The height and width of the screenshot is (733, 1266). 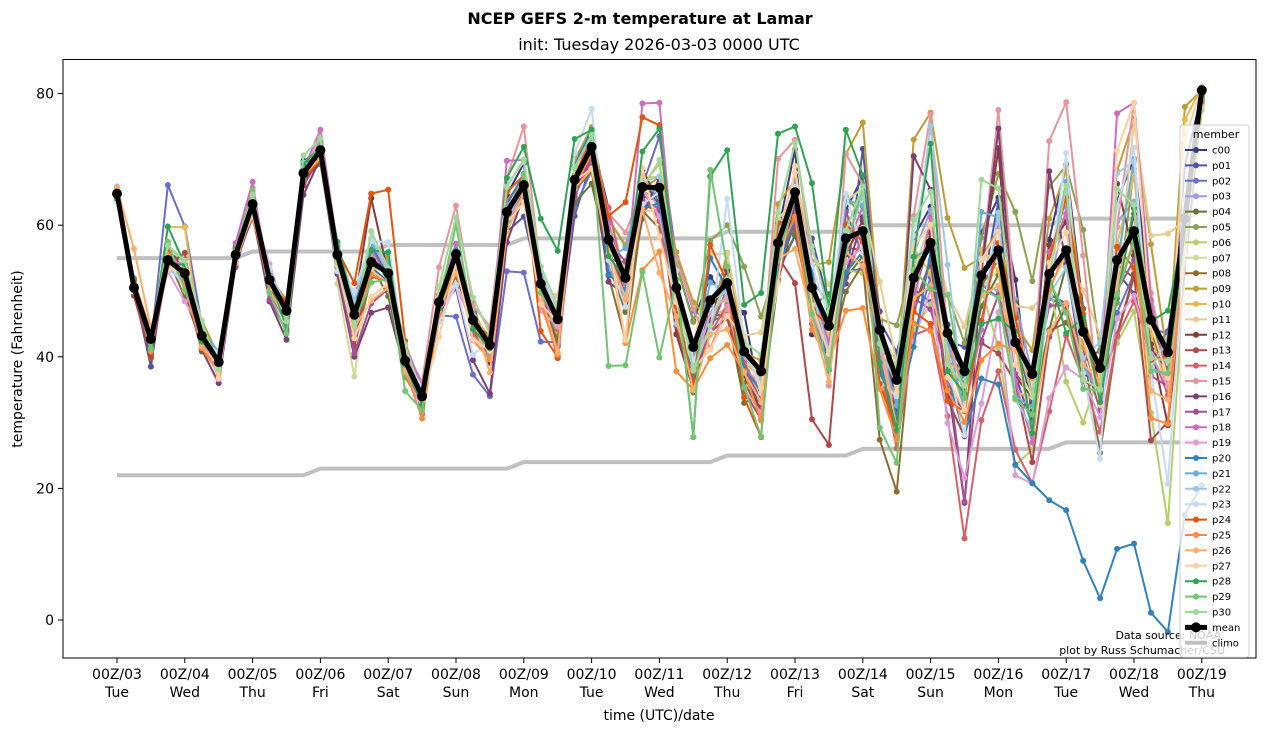 I want to click on legend-item-p21: p21, so click(x=1208, y=474).